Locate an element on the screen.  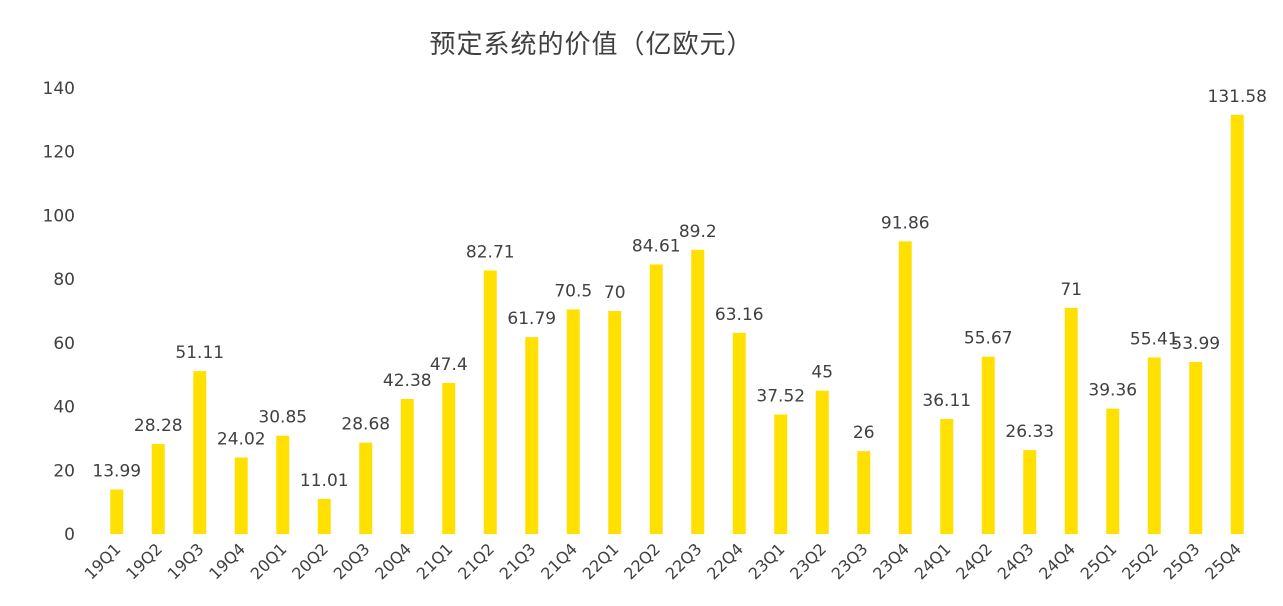
x-tick-label: 23Q2 is located at coordinates (808, 561).